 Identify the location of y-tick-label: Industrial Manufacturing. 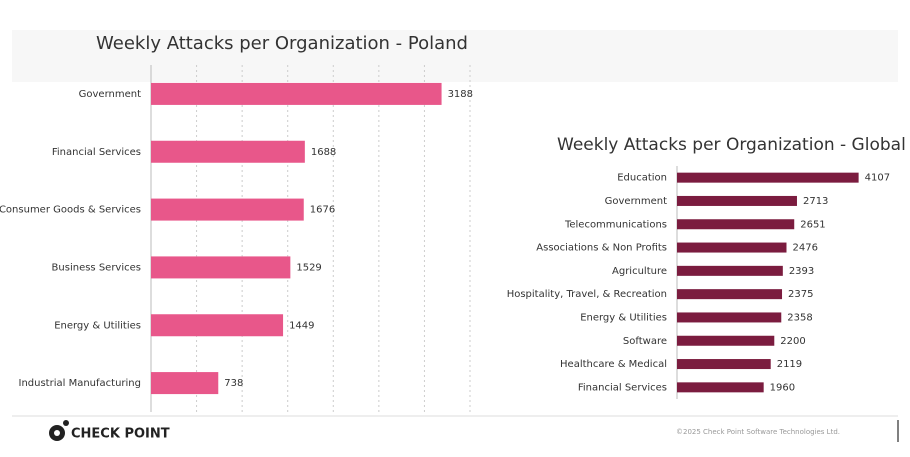
(80, 383).